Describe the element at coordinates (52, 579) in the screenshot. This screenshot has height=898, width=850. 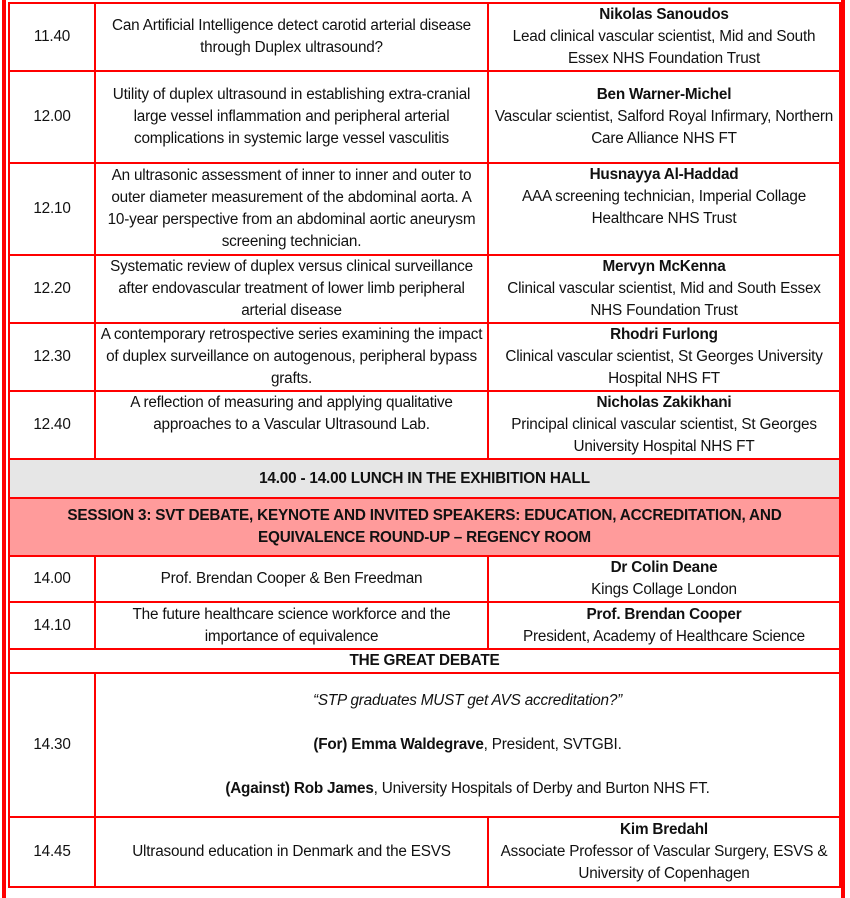
I see `time: 14.00` at that location.